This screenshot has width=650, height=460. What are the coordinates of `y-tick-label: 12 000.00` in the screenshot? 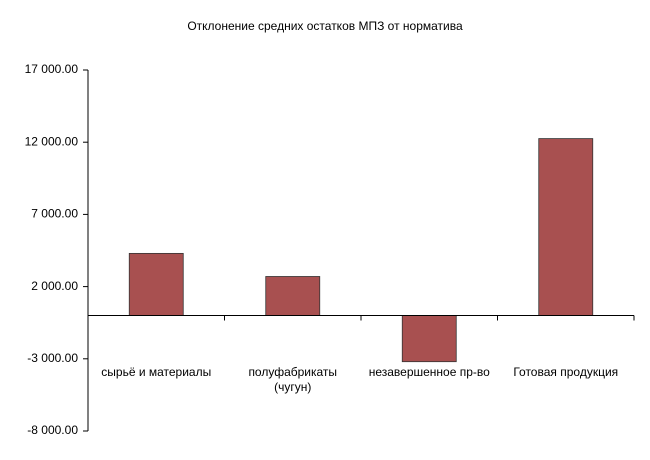 It's located at (52, 141).